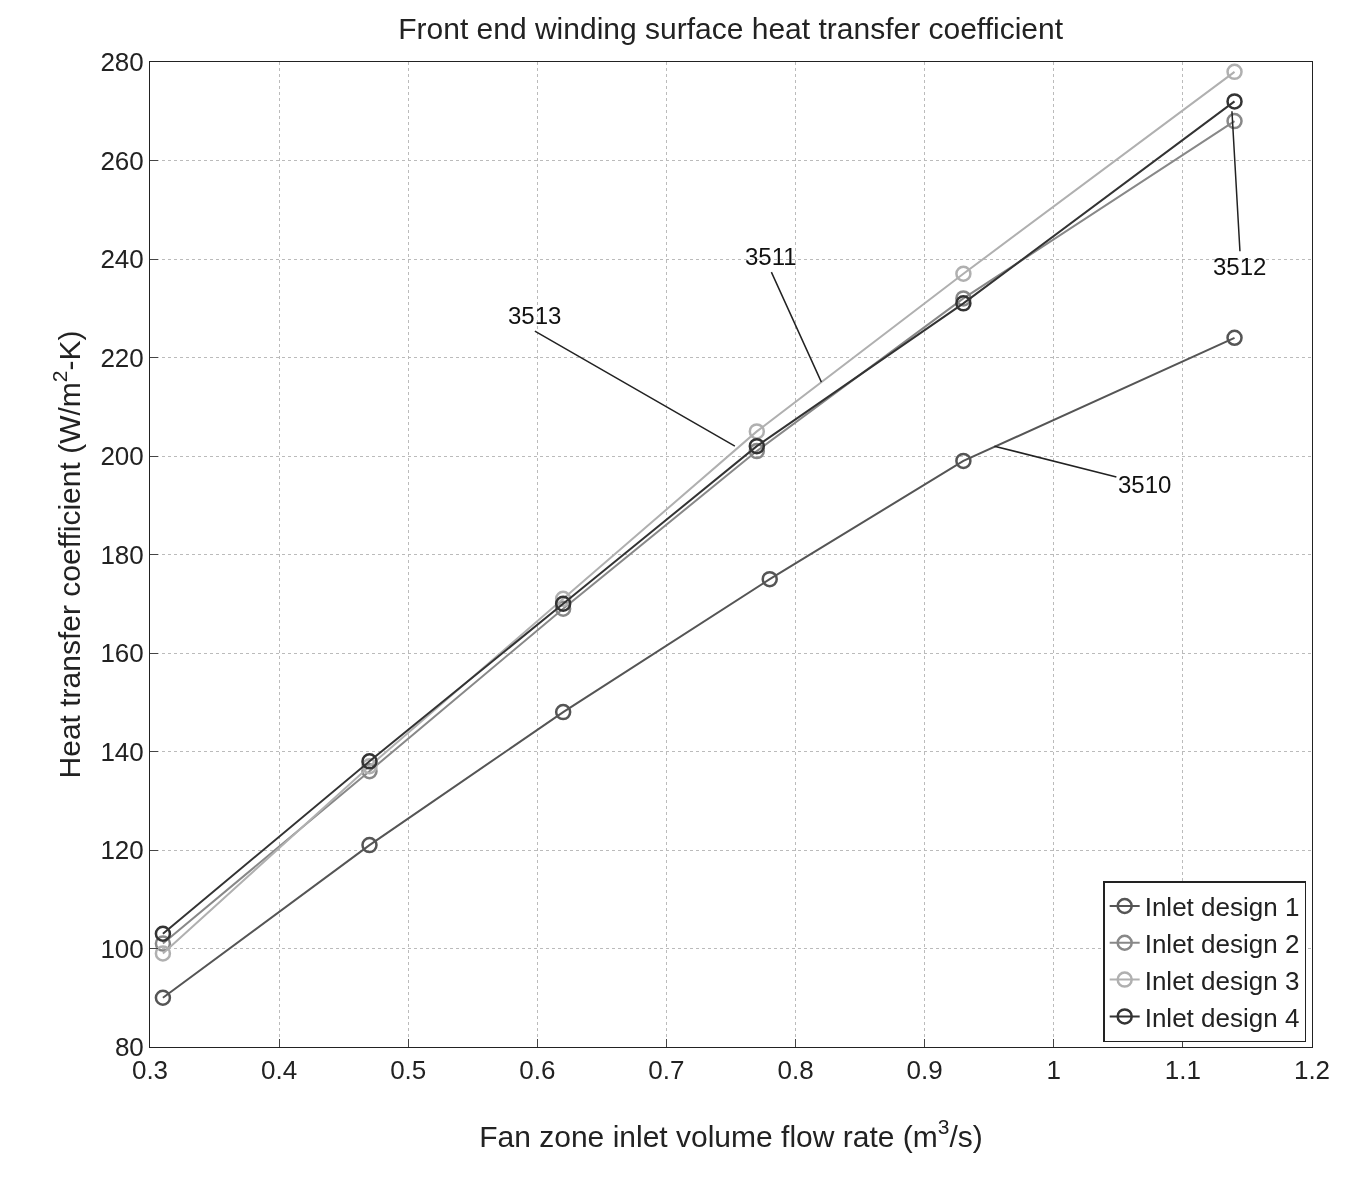 The image size is (1353, 1183). Describe the element at coordinates (122, 357) in the screenshot. I see `y-tick-label: 220` at that location.